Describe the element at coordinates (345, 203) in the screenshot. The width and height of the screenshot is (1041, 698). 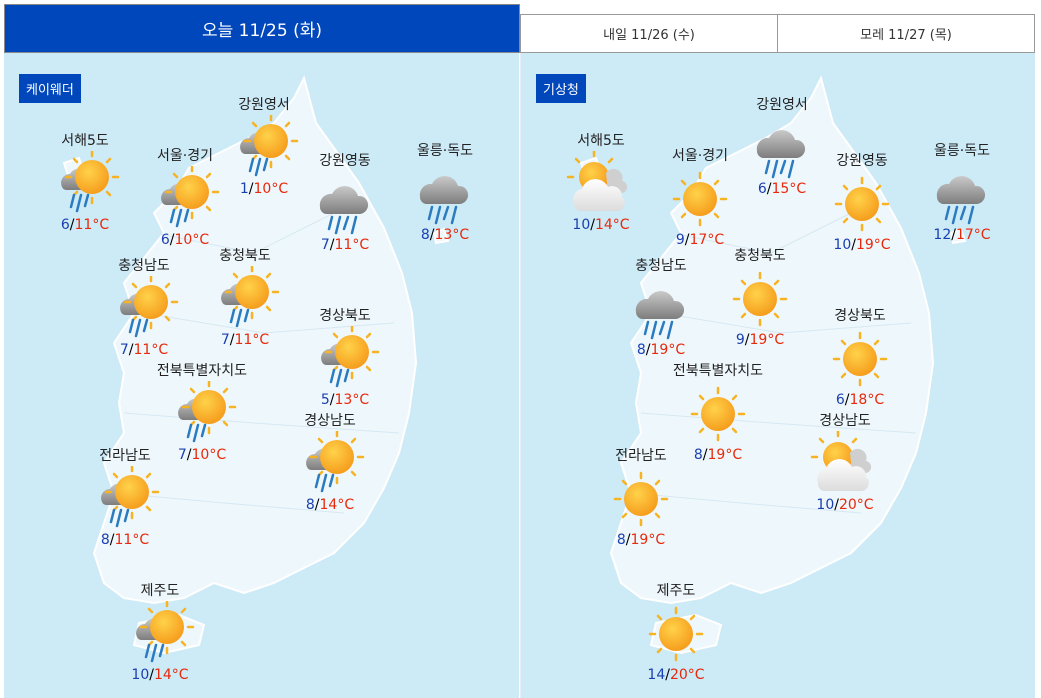
I see `region-forecast: 강원영동 7/11°C` at that location.